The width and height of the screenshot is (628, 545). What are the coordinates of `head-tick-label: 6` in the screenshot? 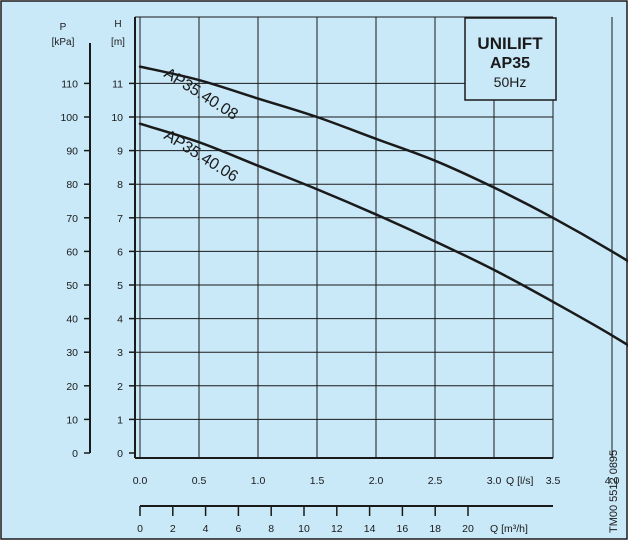 It's located at (120, 252).